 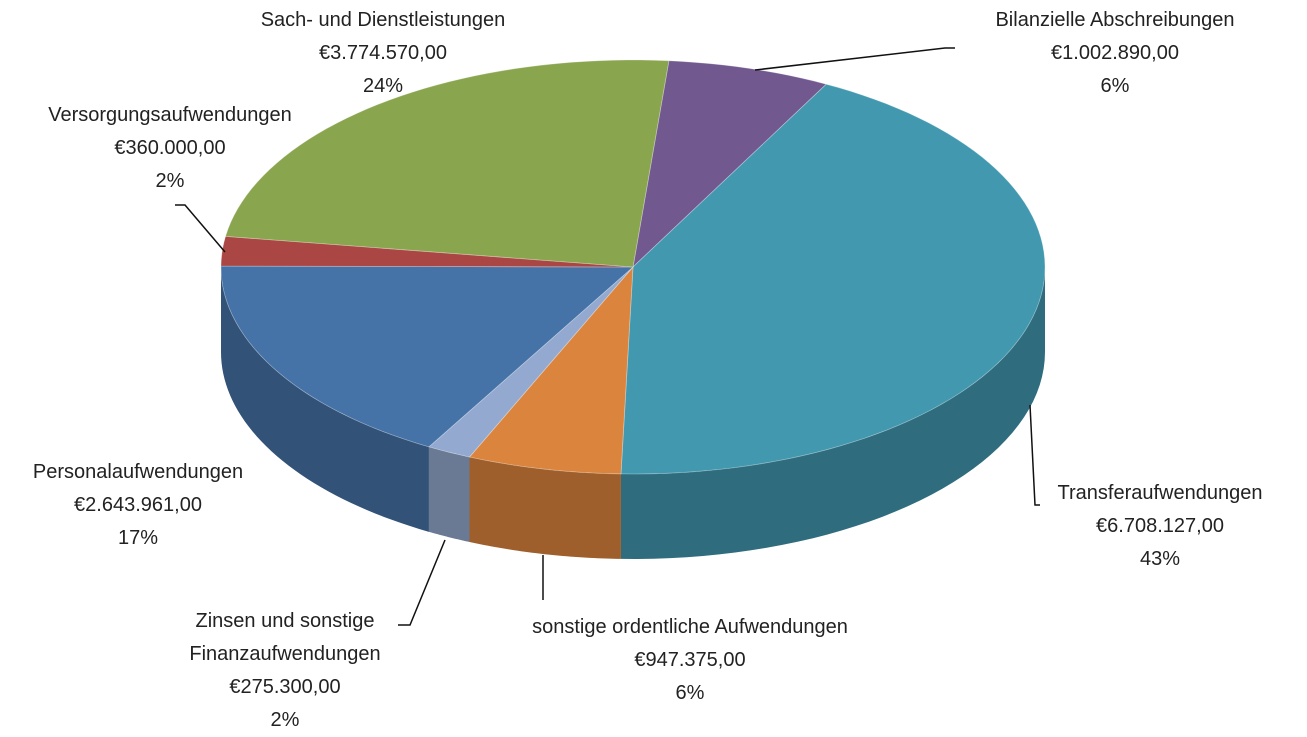 What do you see at coordinates (1160, 493) in the screenshot?
I see `category-label: Transferaufwendungen` at bounding box center [1160, 493].